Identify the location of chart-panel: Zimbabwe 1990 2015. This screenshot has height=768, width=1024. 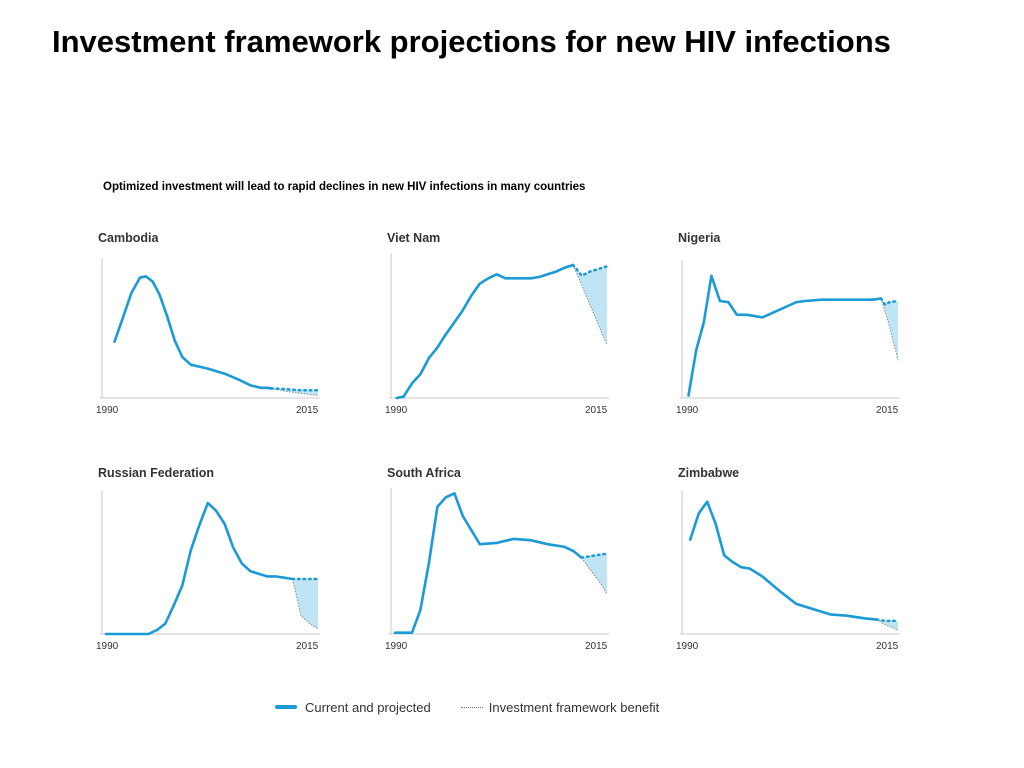
(788, 559).